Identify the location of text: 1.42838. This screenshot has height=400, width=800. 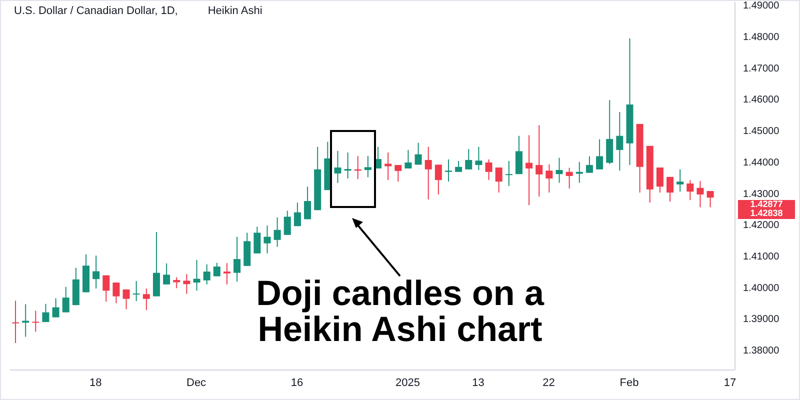
(766, 213).